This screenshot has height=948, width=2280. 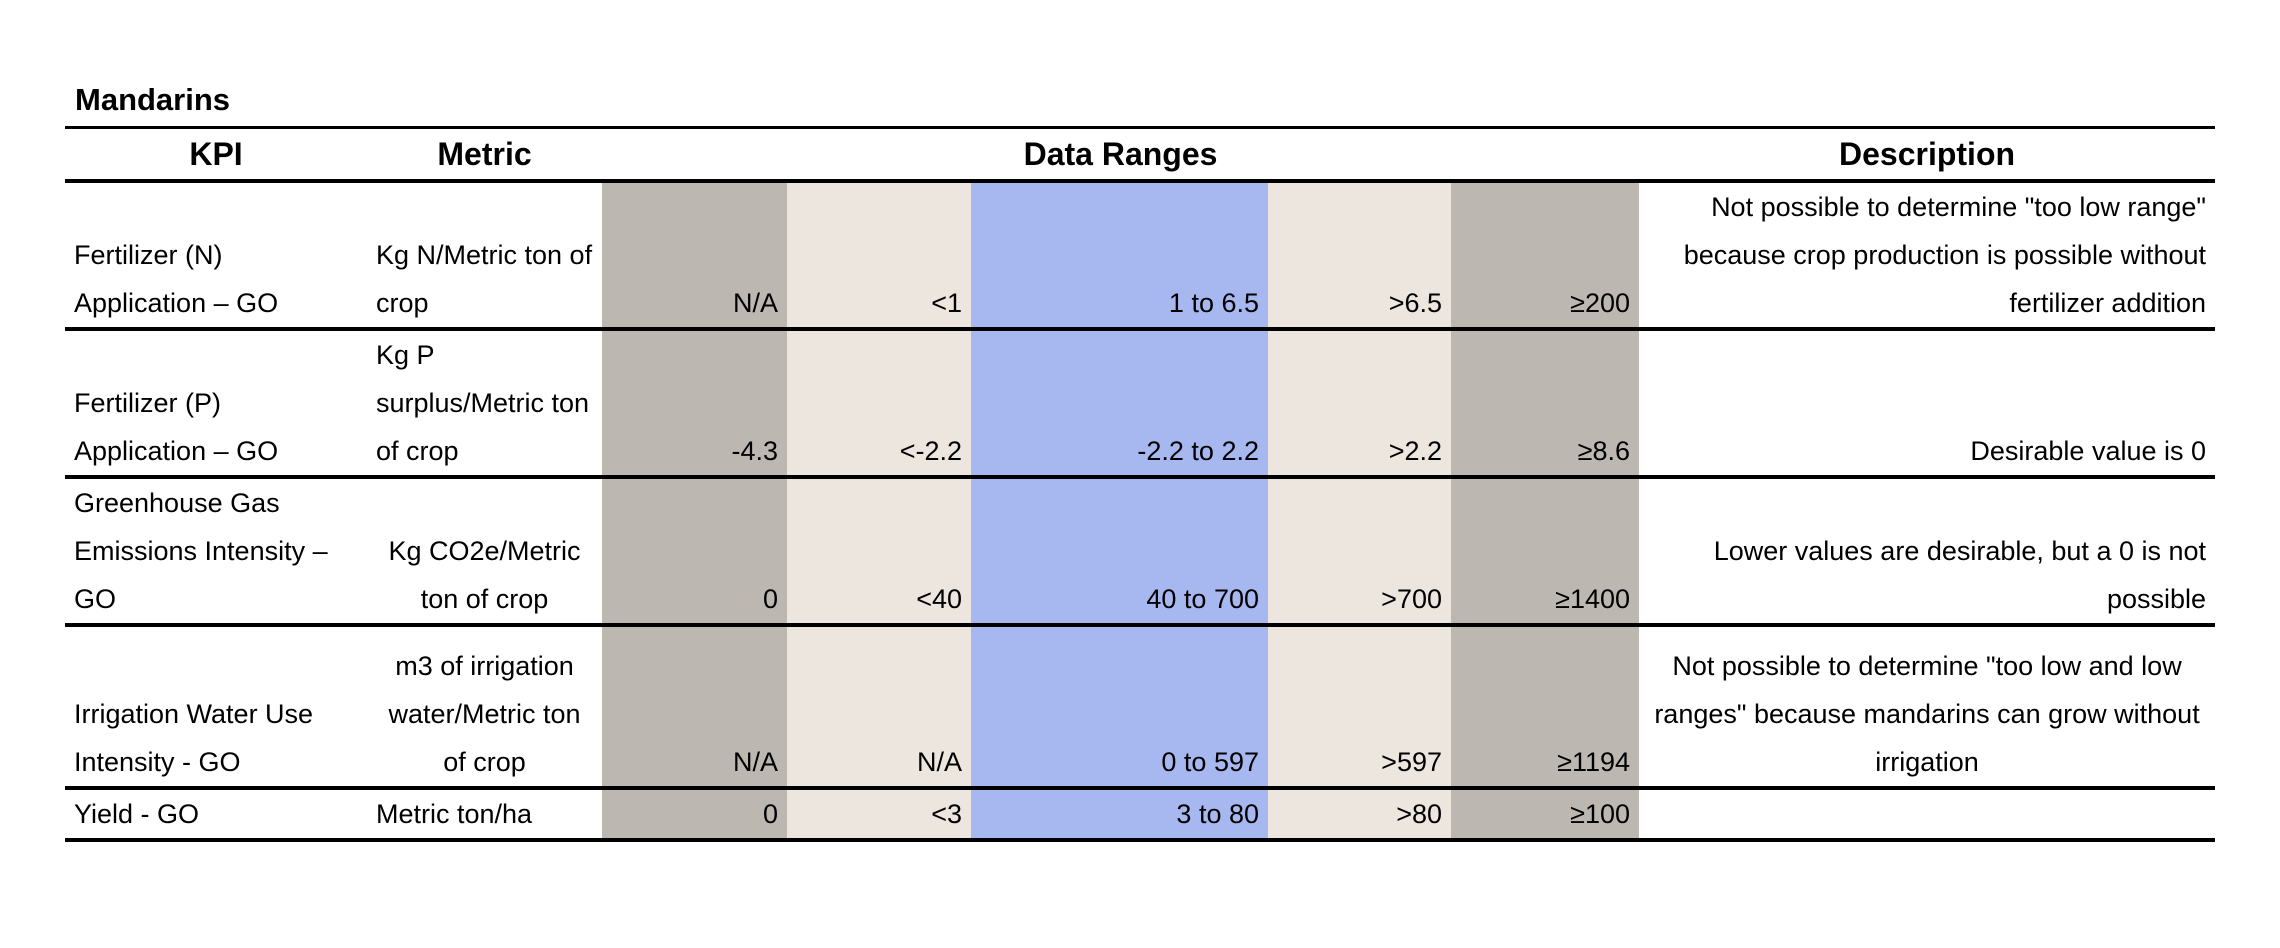 What do you see at coordinates (1119, 256) in the screenshot?
I see `range-cell: 1 to 6.5` at bounding box center [1119, 256].